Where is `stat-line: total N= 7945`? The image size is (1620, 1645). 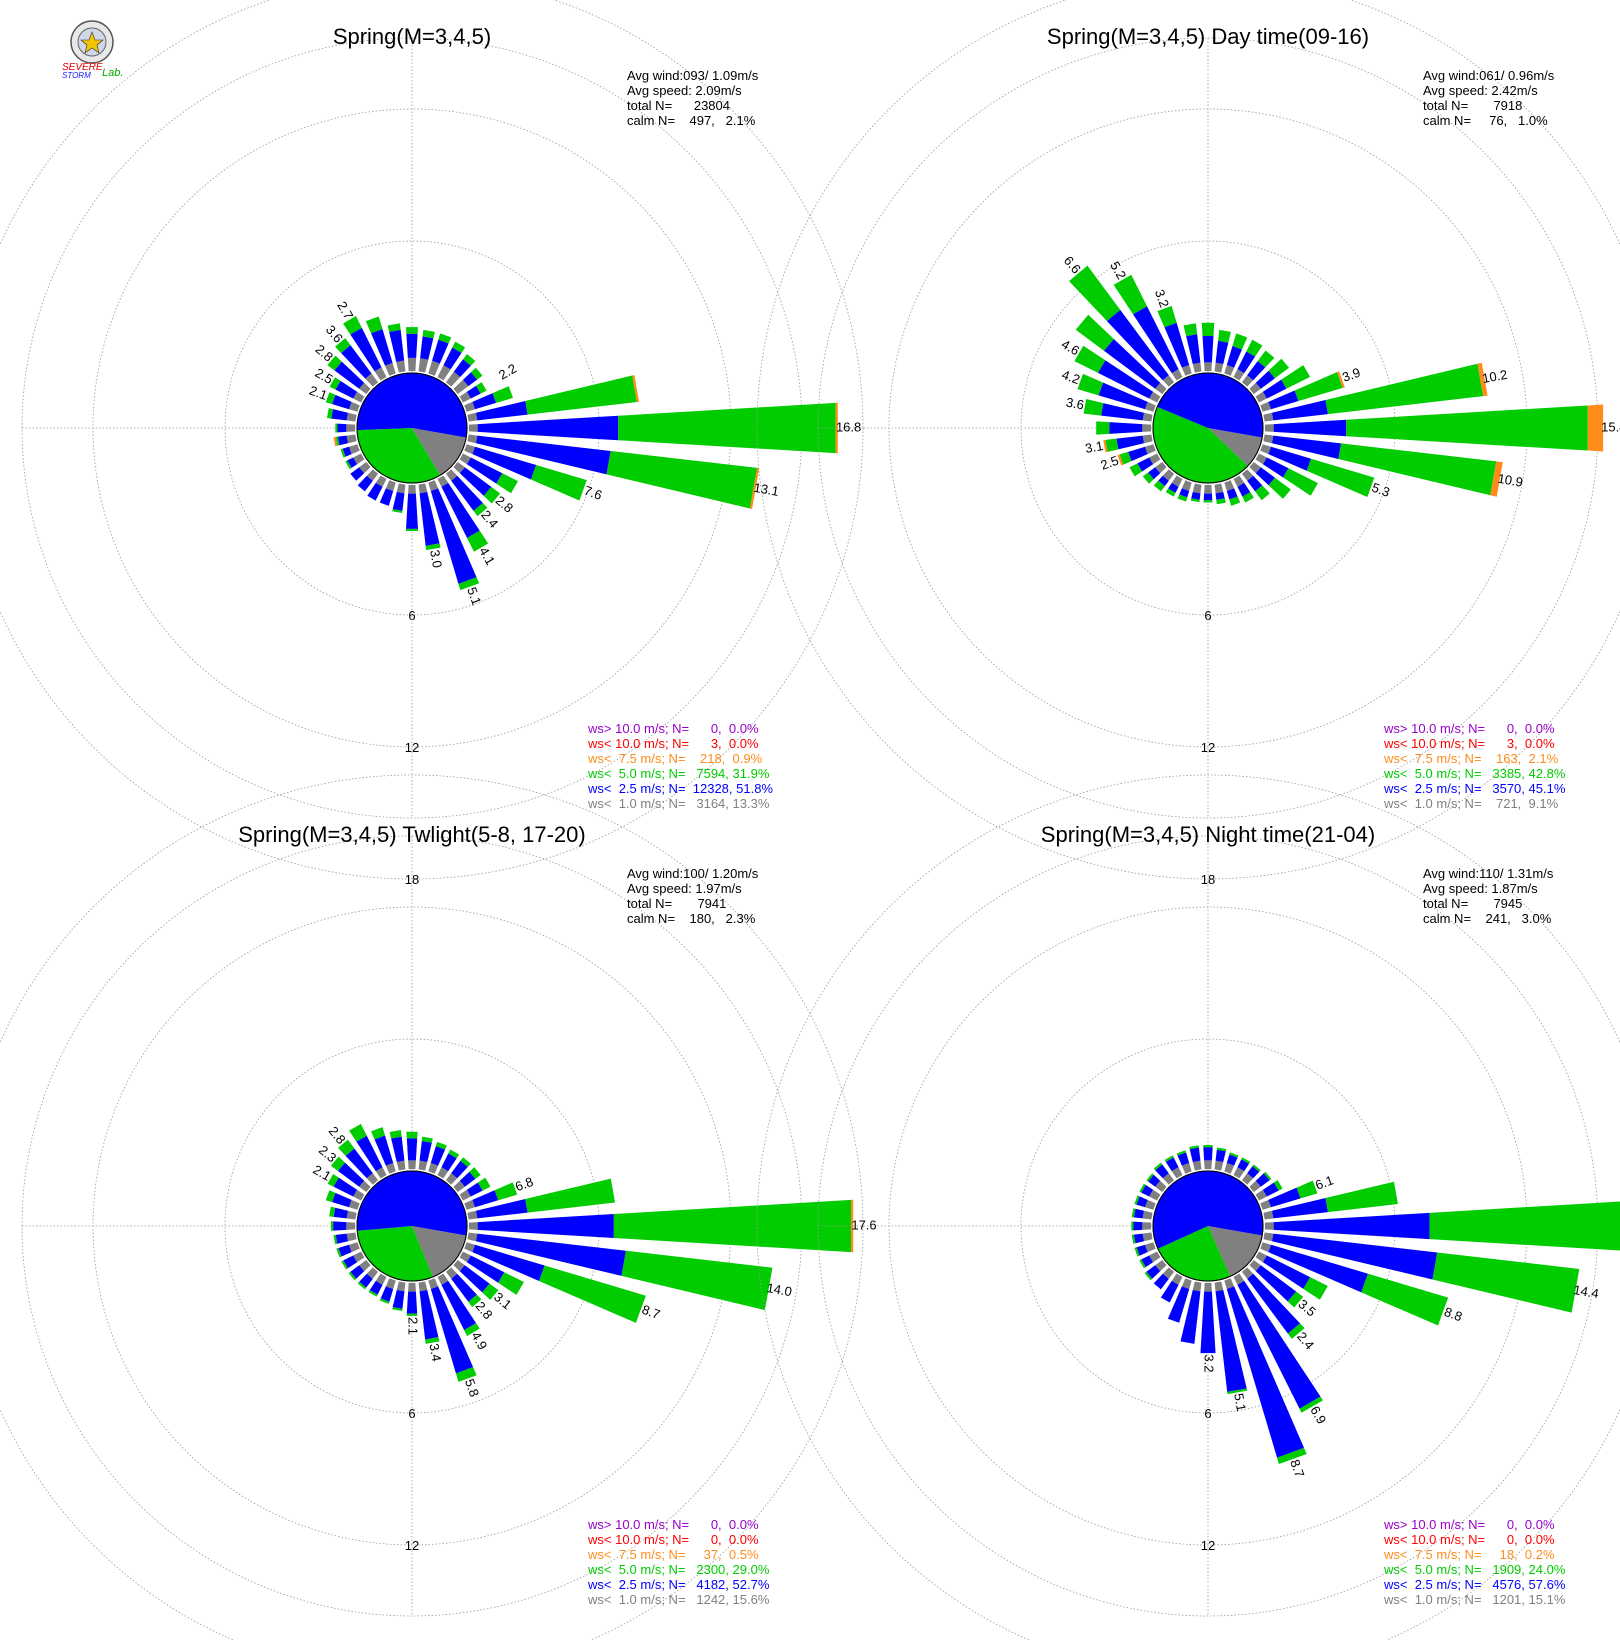 stat-line: total N= 7945 is located at coordinates (1472, 903).